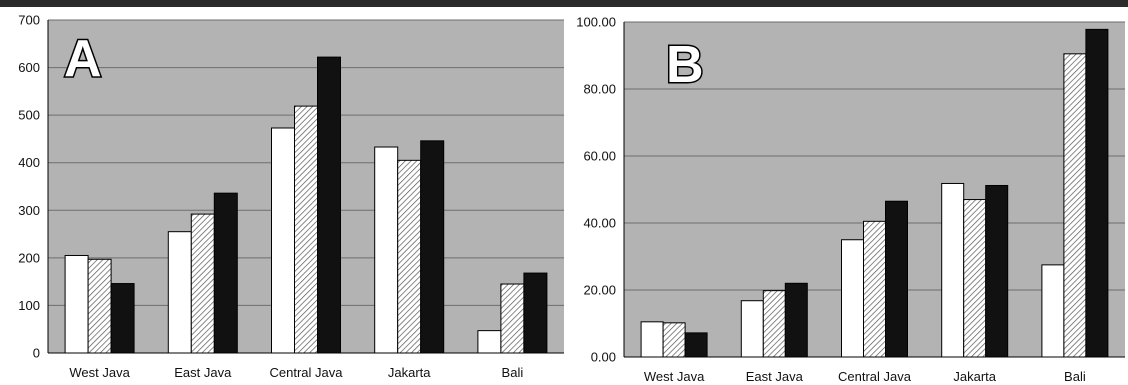 Image resolution: width=1128 pixels, height=385 pixels. Describe the element at coordinates (599, 156) in the screenshot. I see `y-tick-label: 60.00` at that location.